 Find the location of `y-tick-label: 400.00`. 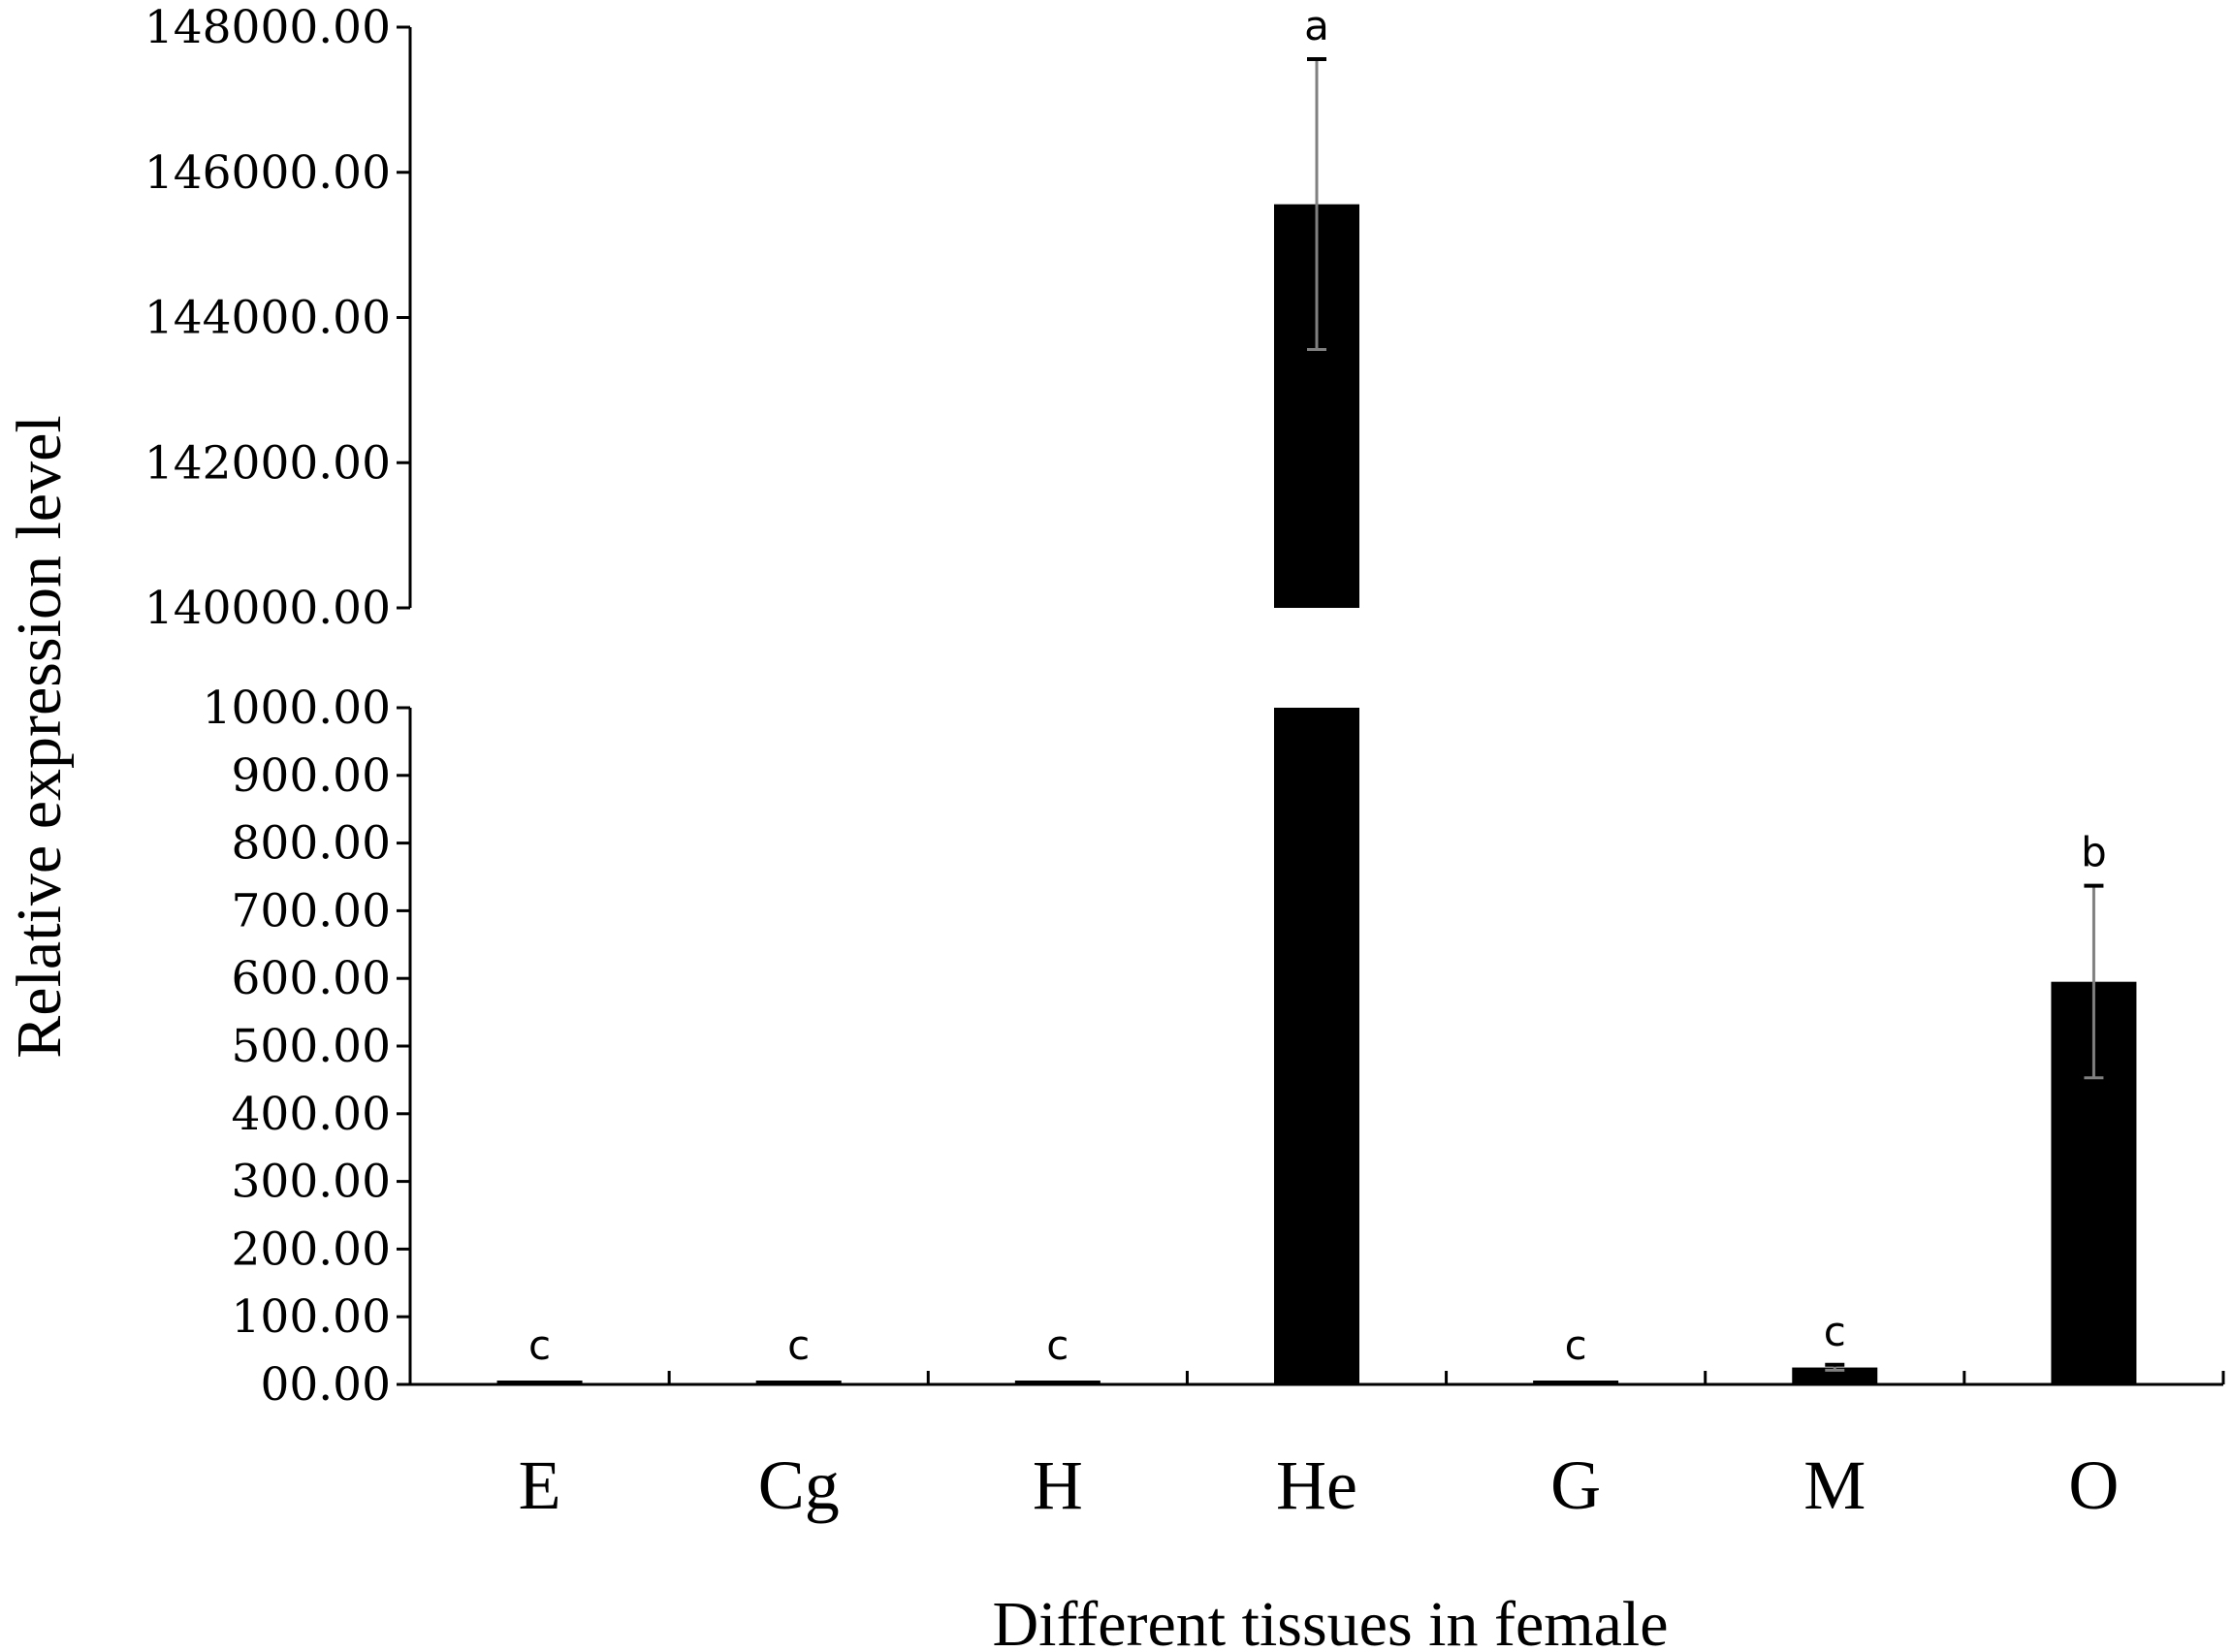

y-tick-label: 400.00 is located at coordinates (311, 1114).